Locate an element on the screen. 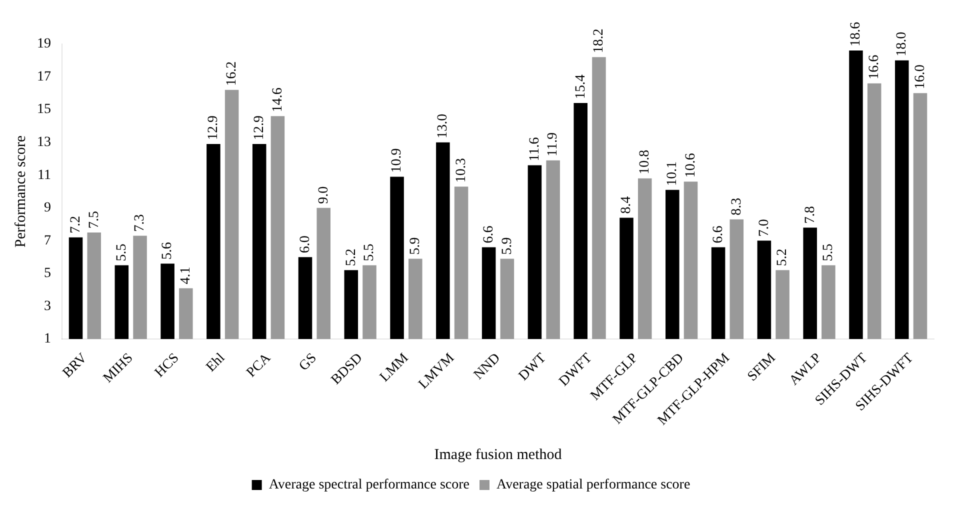 This screenshot has height=511, width=954. y-tick-label: 3 is located at coordinates (47, 306).